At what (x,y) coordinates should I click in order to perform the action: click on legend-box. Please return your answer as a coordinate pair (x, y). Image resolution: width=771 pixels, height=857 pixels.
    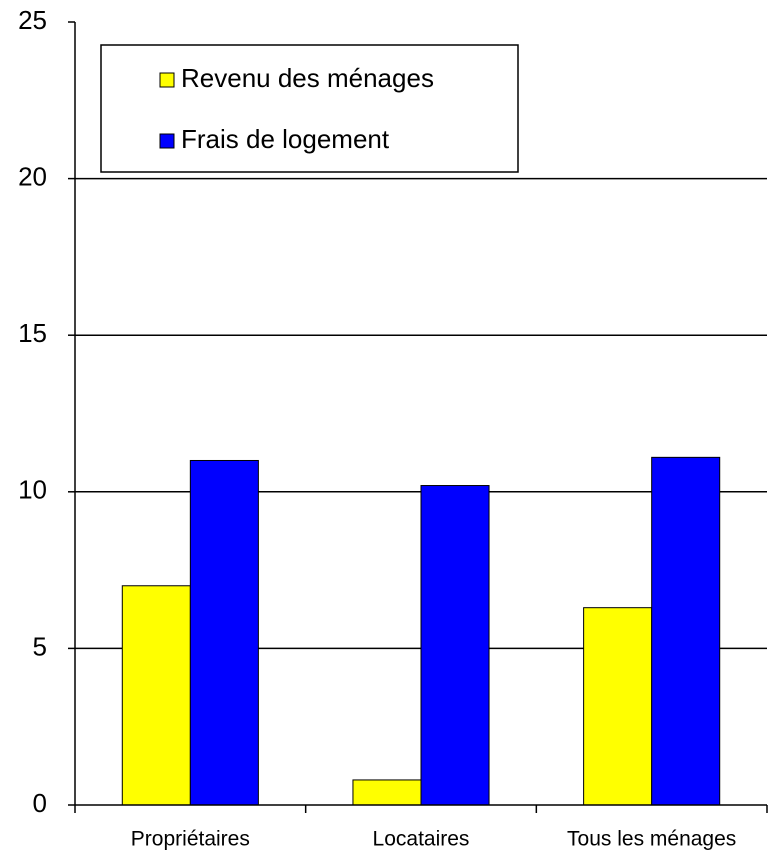
    Looking at the image, I should click on (309, 108).